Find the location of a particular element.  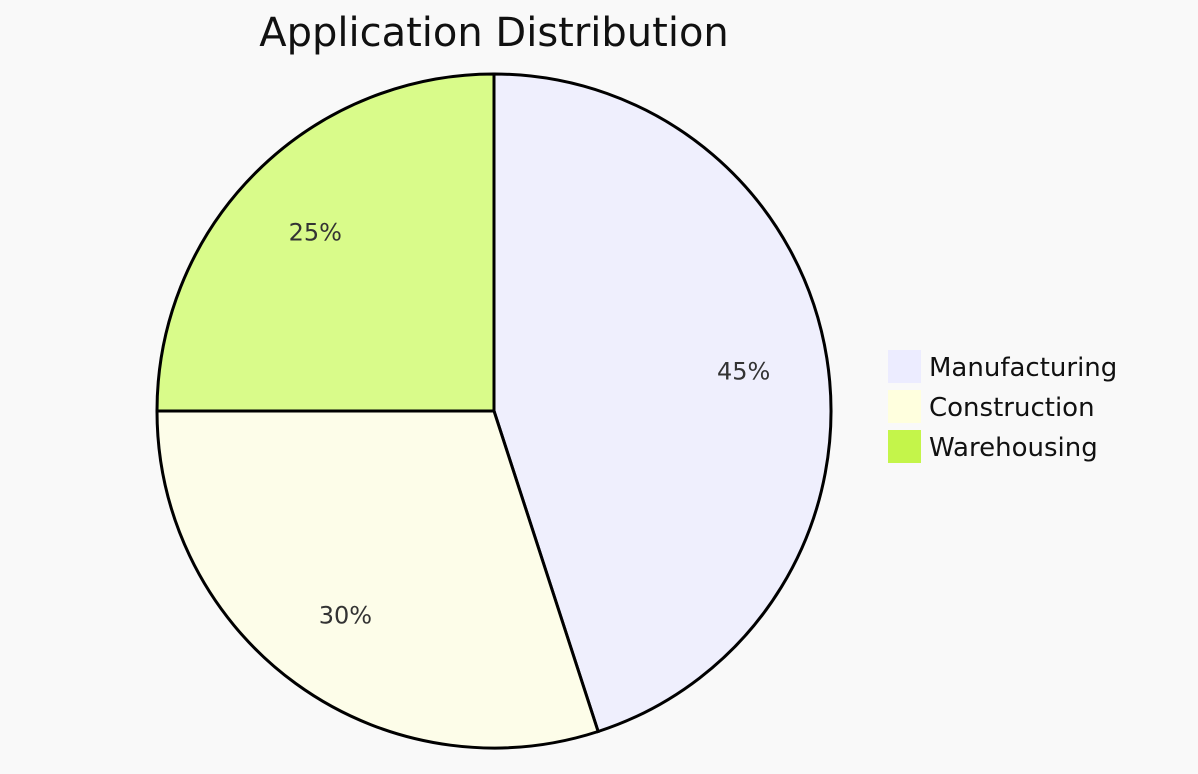

chart-title: Application Distribution is located at coordinates (494, 33).